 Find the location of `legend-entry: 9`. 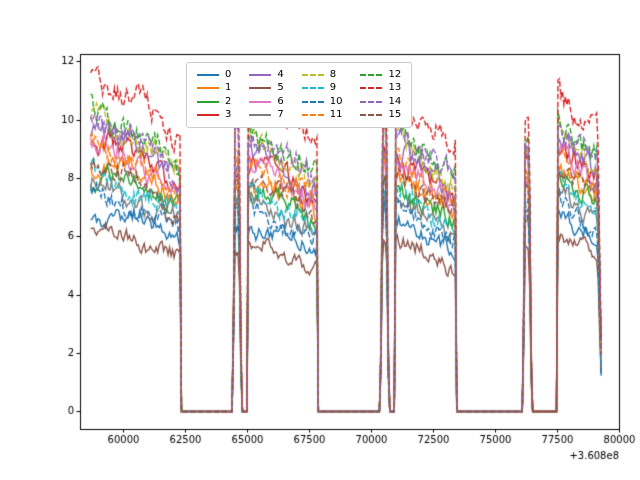

legend-entry: 9 is located at coordinates (322, 88).